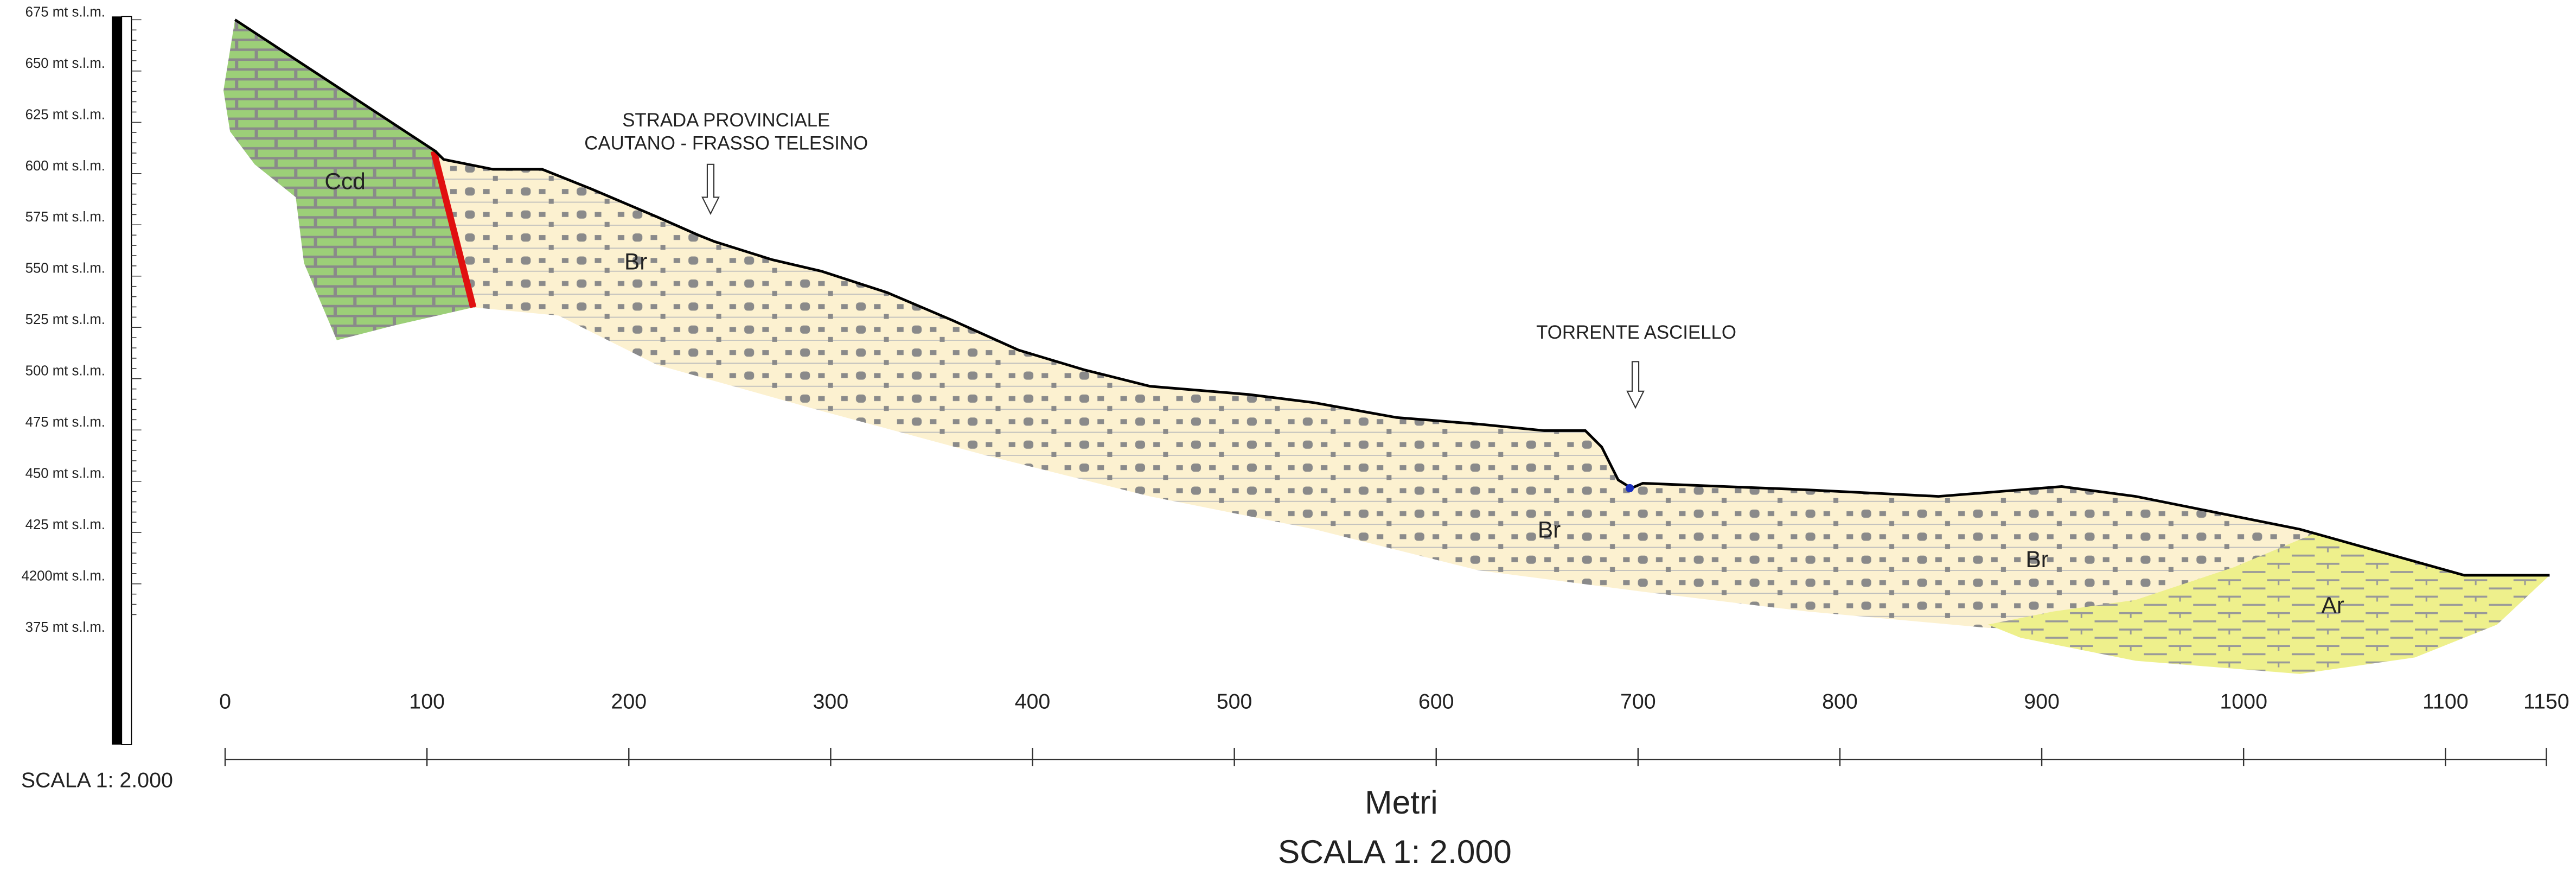 This screenshot has height=870, width=2576. I want to click on elevation-label: 600 mt s.l.m., so click(65, 166).